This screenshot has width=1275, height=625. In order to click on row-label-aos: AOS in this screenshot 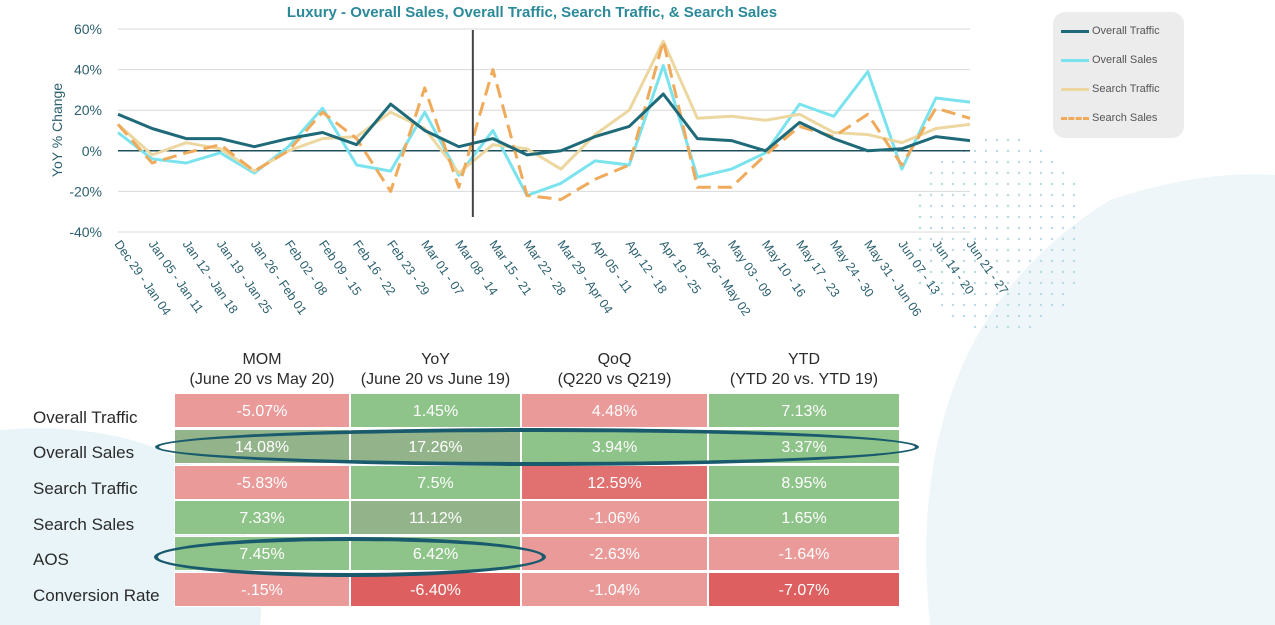, I will do `click(51, 559)`.